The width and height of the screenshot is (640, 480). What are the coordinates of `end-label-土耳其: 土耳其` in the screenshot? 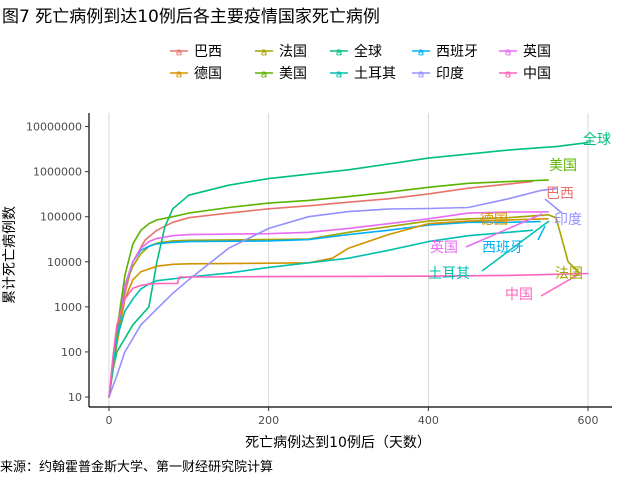 It's located at (449, 274).